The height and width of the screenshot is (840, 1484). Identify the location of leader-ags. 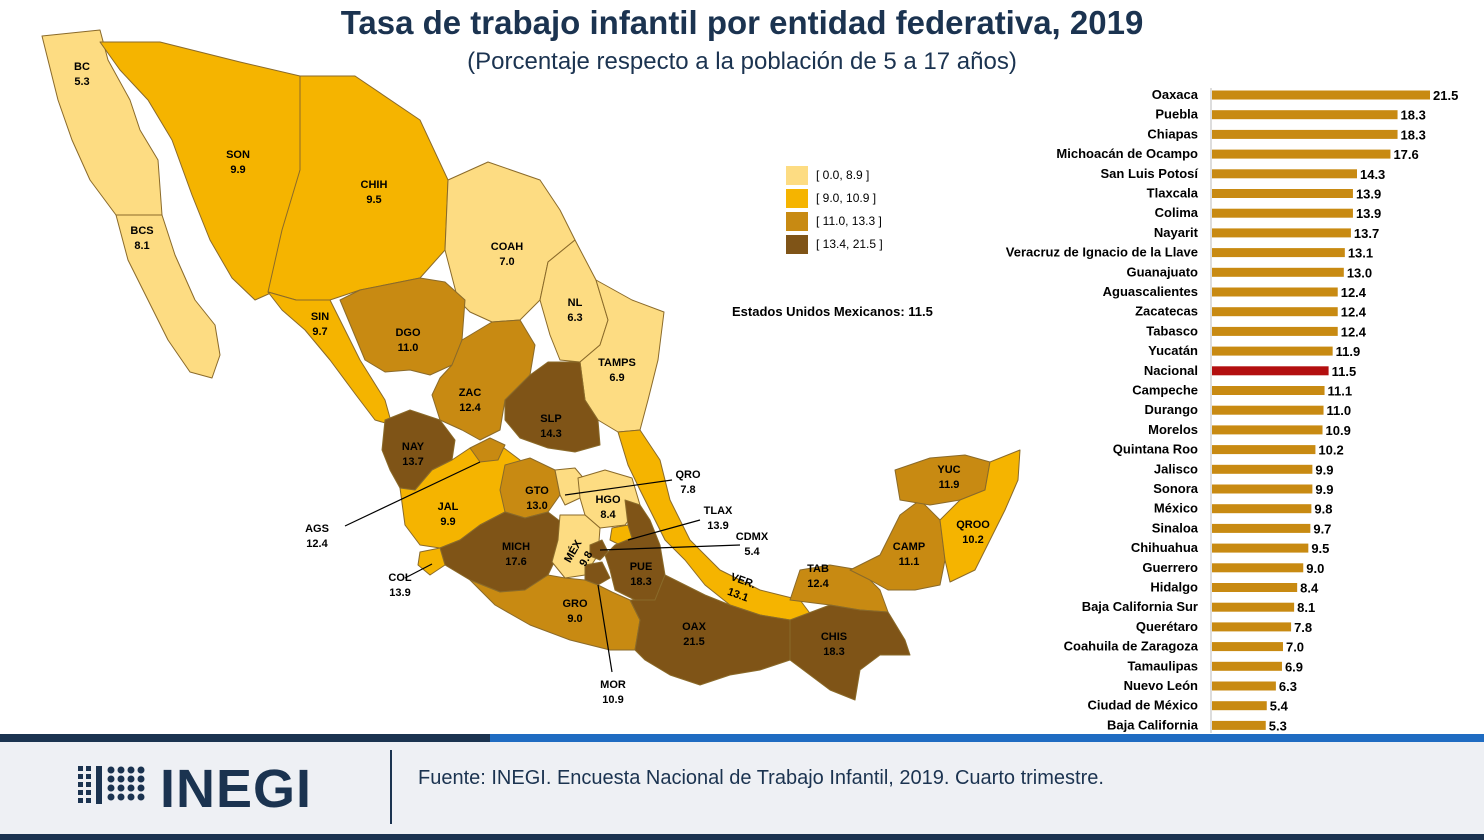
(412, 494).